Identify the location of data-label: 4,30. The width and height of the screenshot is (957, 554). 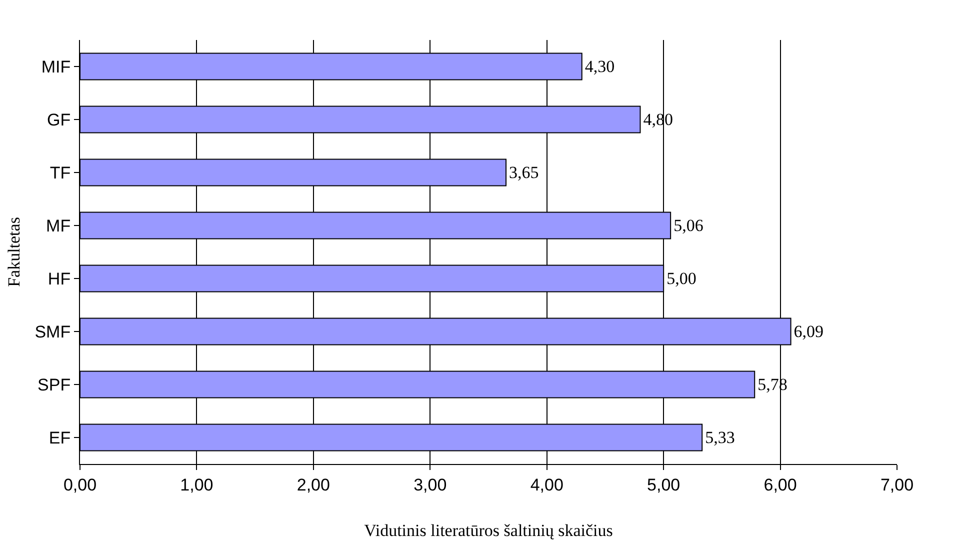
(599, 66).